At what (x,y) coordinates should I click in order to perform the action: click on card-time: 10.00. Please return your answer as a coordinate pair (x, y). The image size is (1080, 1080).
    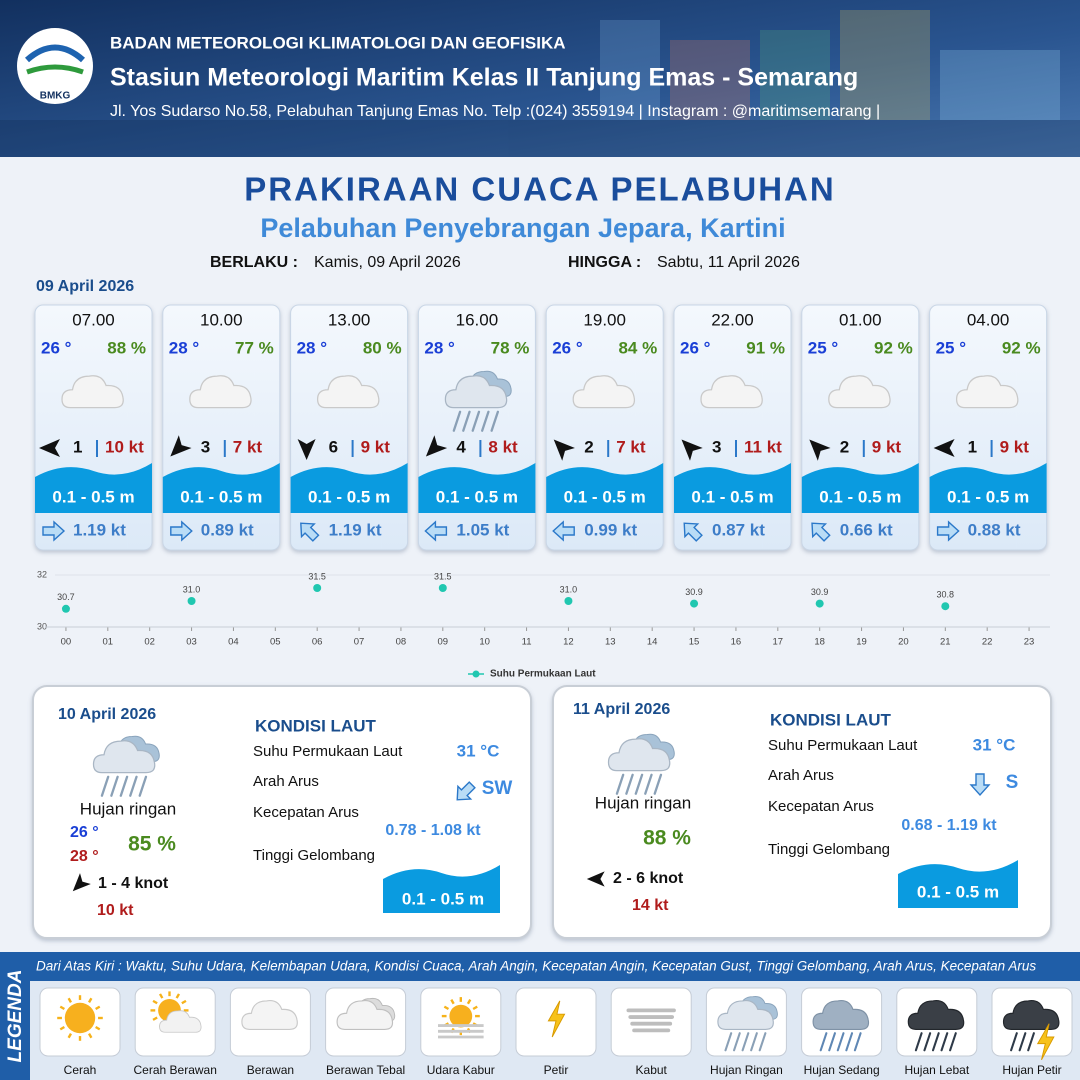
    Looking at the image, I should click on (221, 319).